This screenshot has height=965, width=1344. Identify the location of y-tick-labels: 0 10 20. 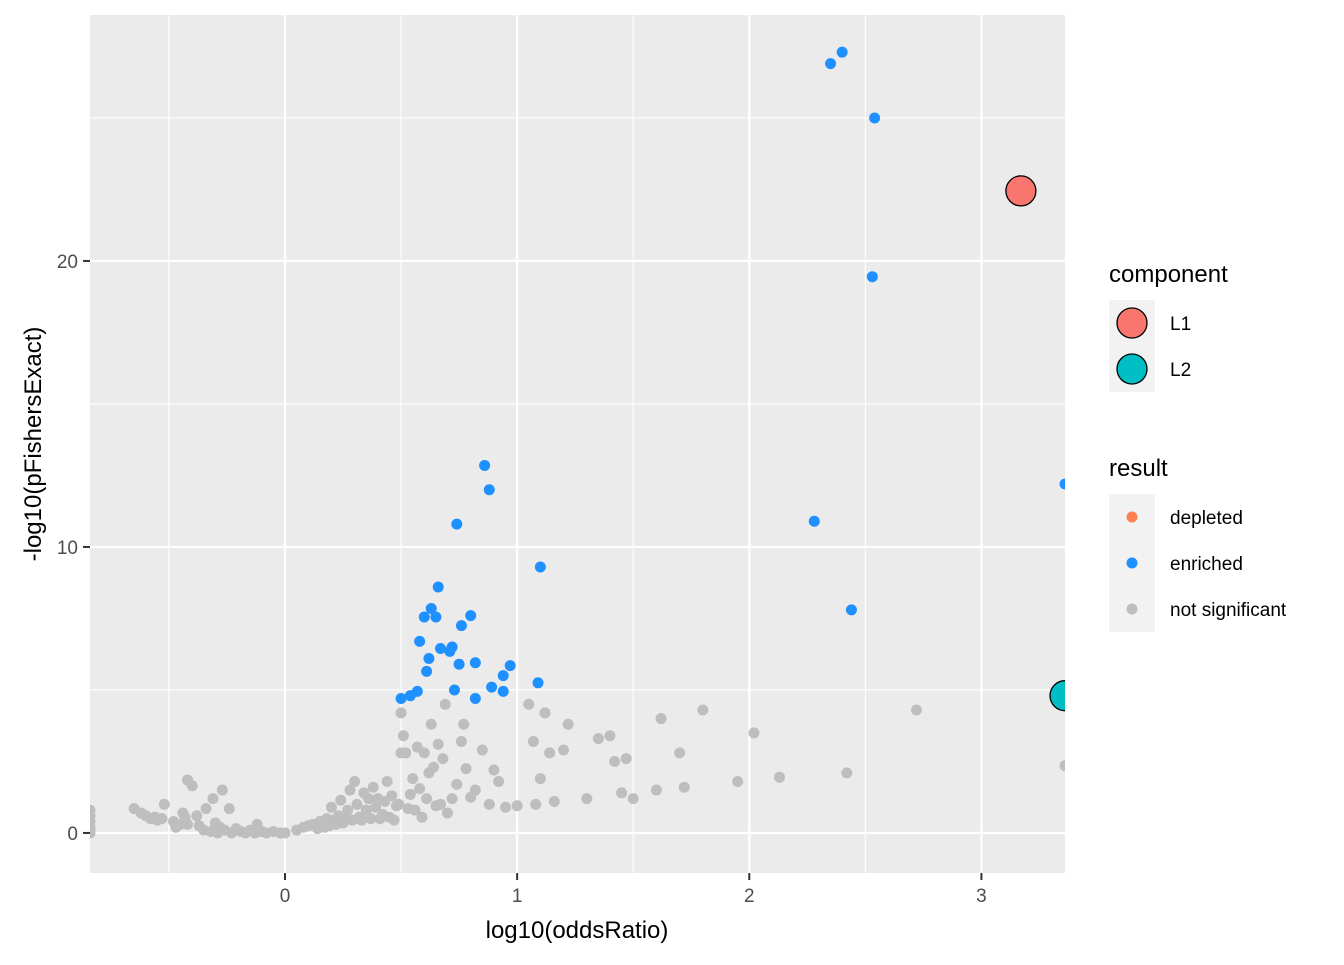
(67, 548).